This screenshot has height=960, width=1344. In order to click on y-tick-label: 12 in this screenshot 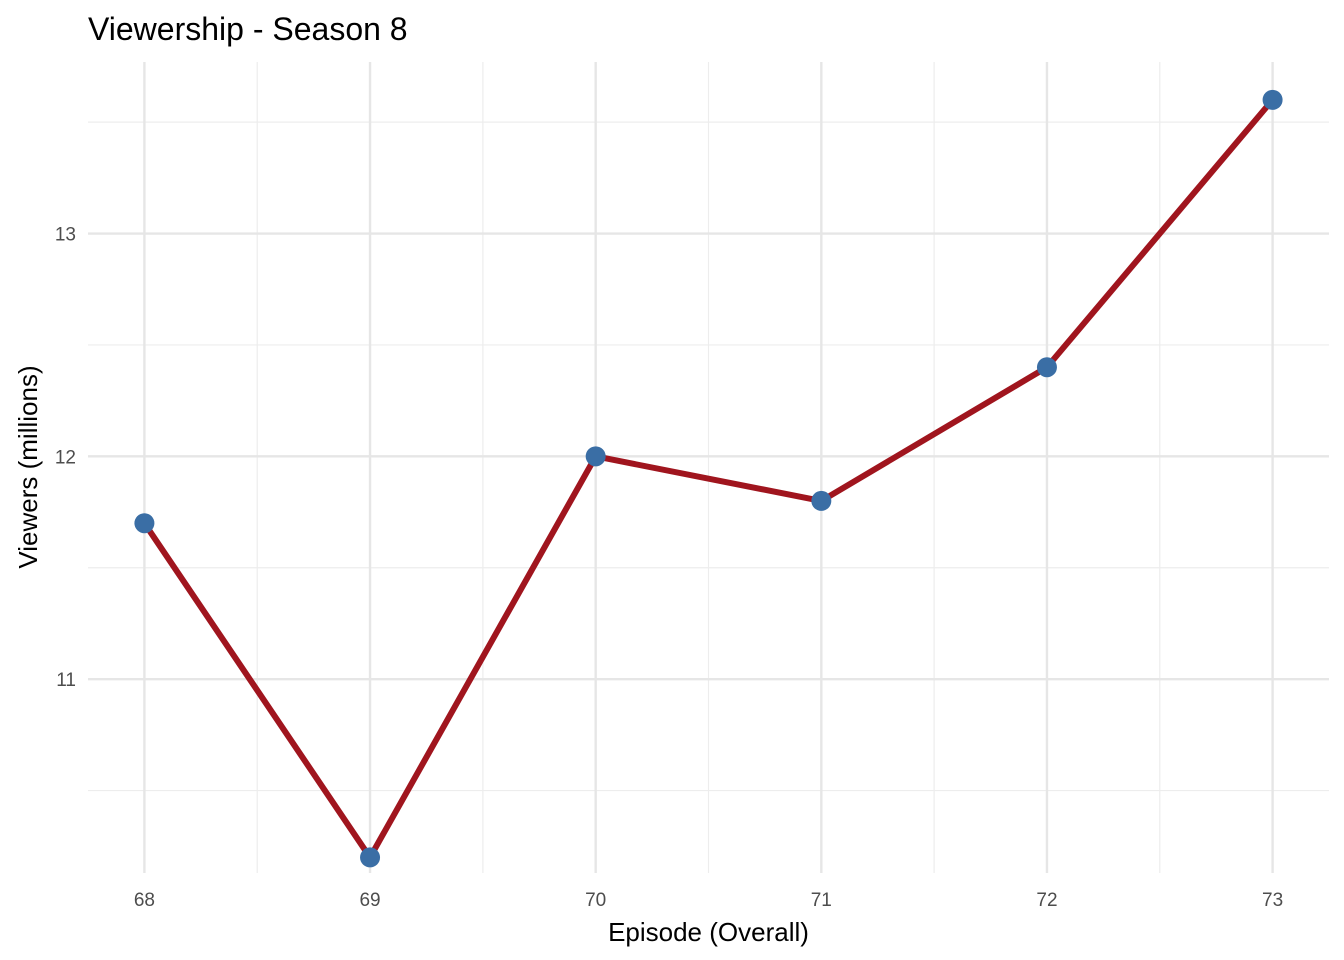, I will do `click(65, 457)`.